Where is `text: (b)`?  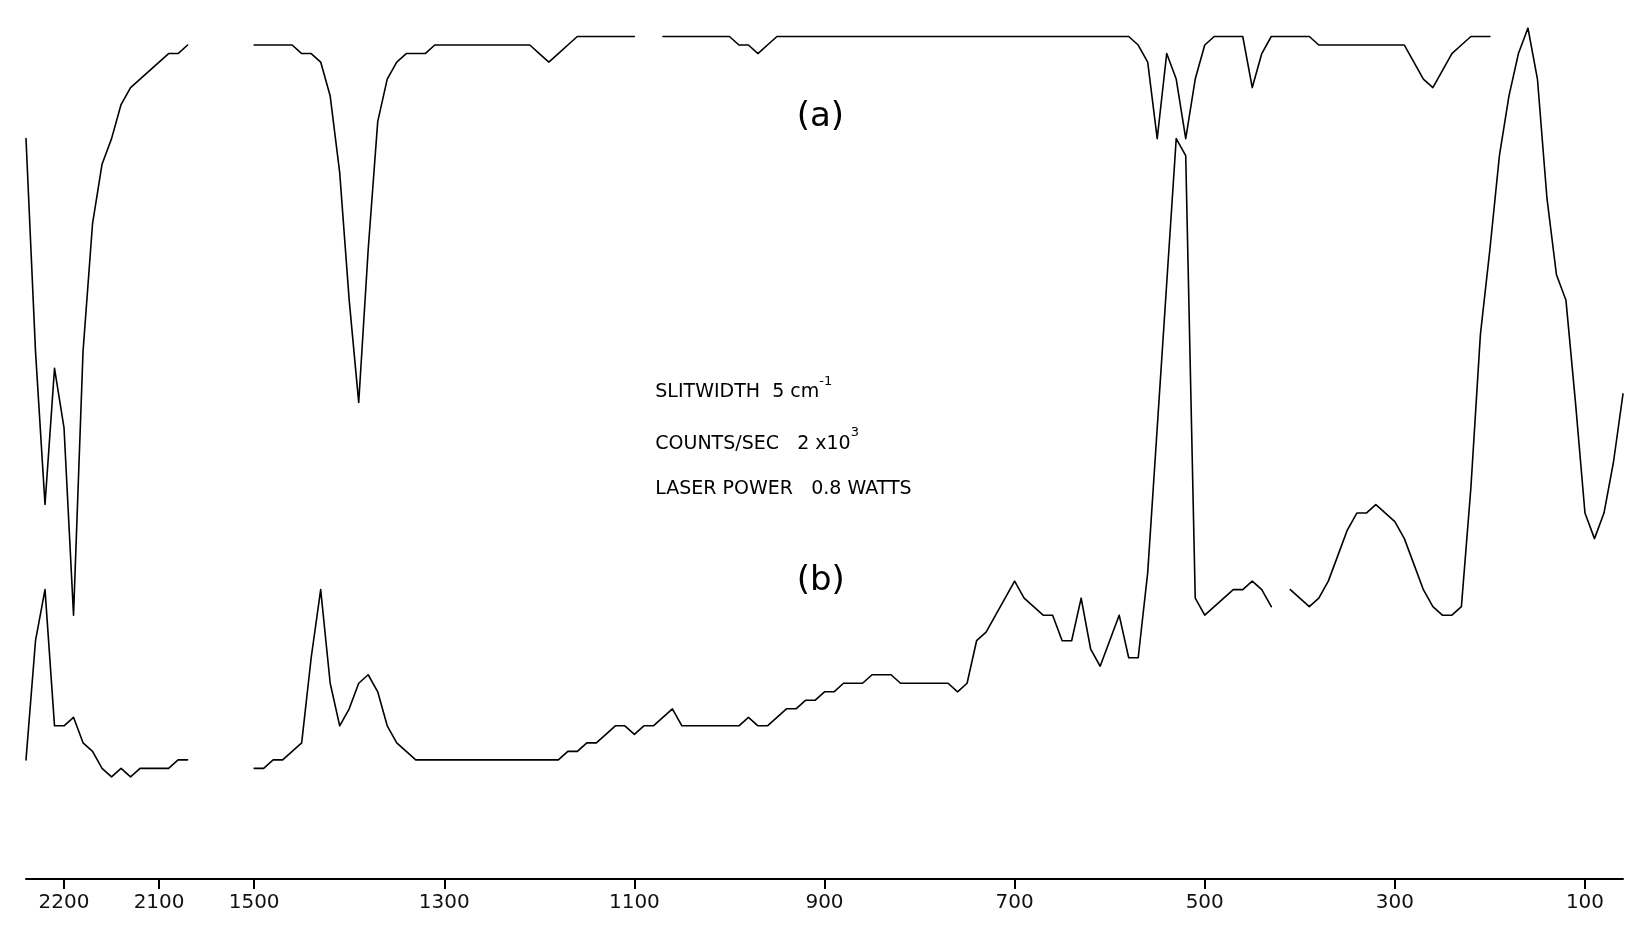
text: (b) is located at coordinates (820, 577).